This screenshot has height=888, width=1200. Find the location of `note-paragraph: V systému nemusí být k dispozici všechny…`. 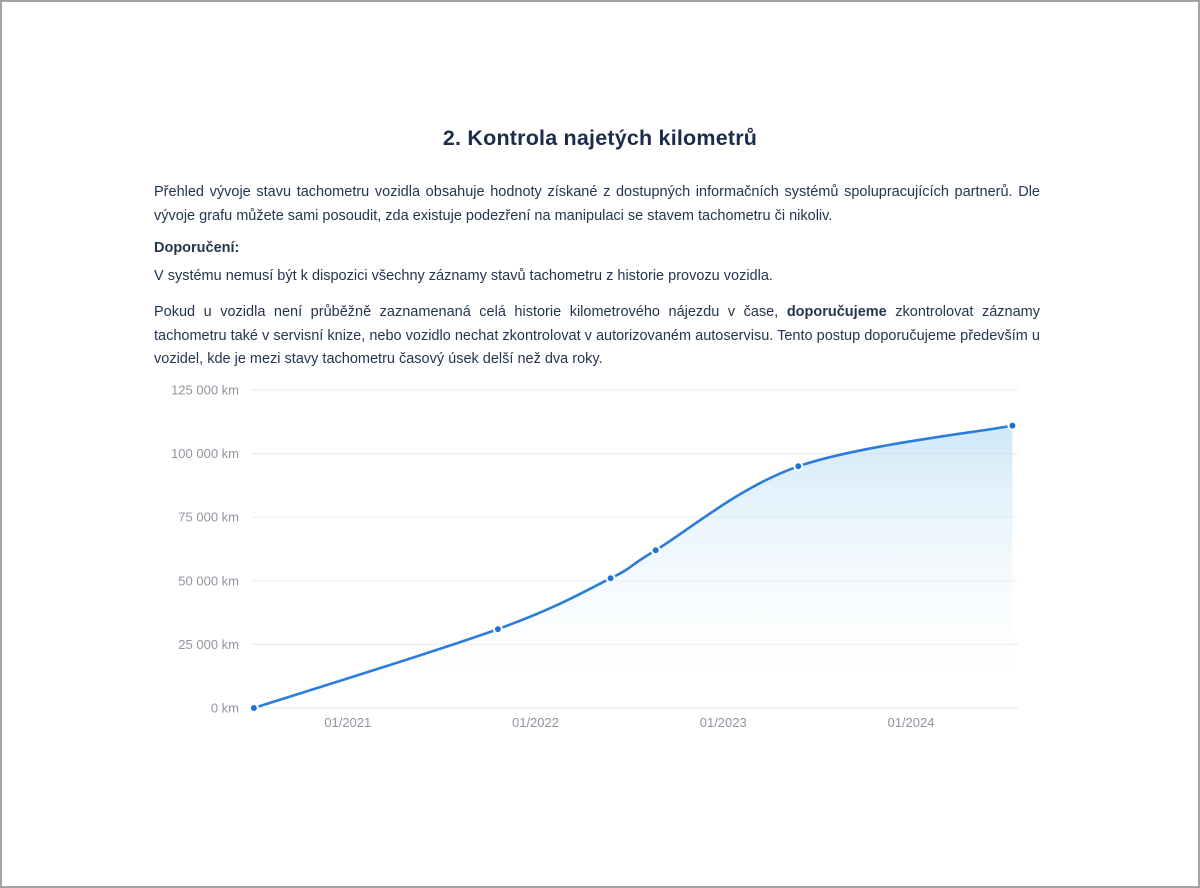

note-paragraph: V systému nemusí být k dispozici všechny… is located at coordinates (463, 275).